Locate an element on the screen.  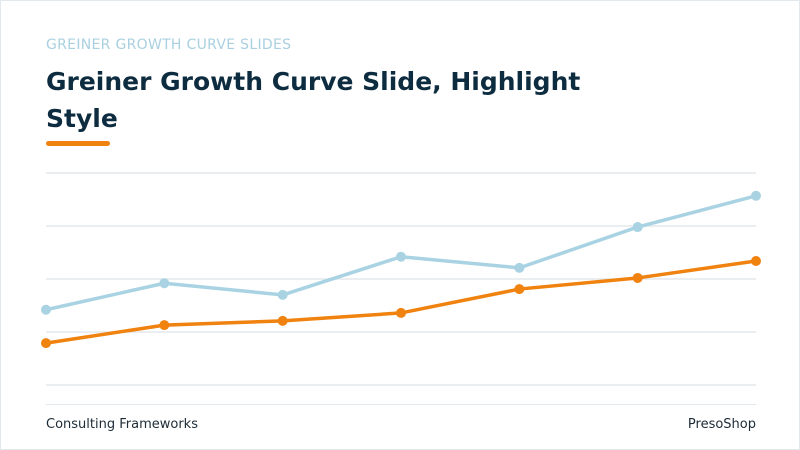
eyebrow: GREINER GROWTH CURVE SLIDES is located at coordinates (169, 45).